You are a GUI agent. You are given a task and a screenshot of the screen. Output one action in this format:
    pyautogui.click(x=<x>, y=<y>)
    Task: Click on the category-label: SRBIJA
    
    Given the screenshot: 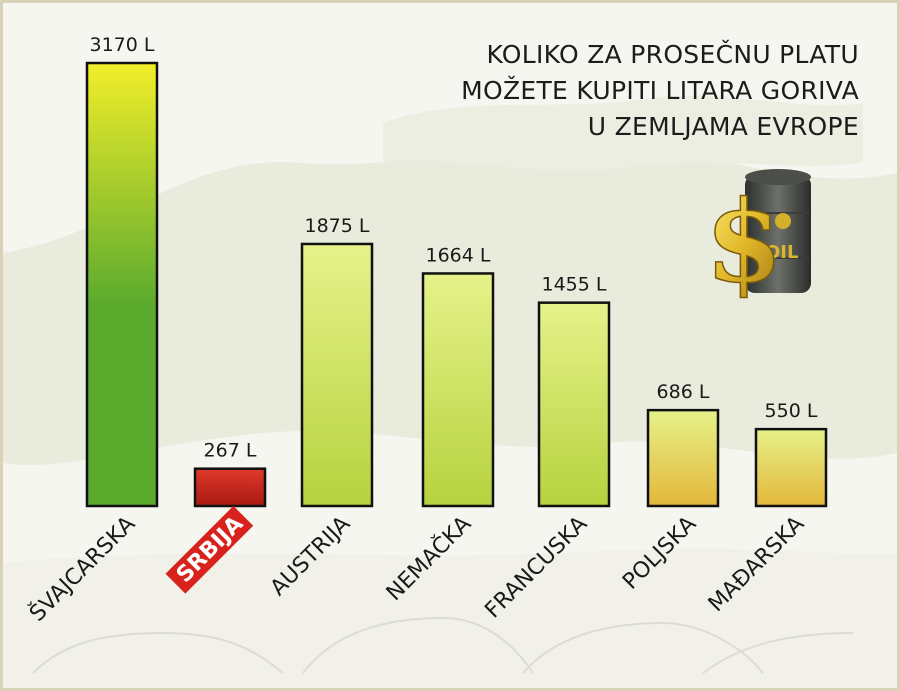 What is the action you would take?
    pyautogui.click(x=210, y=550)
    